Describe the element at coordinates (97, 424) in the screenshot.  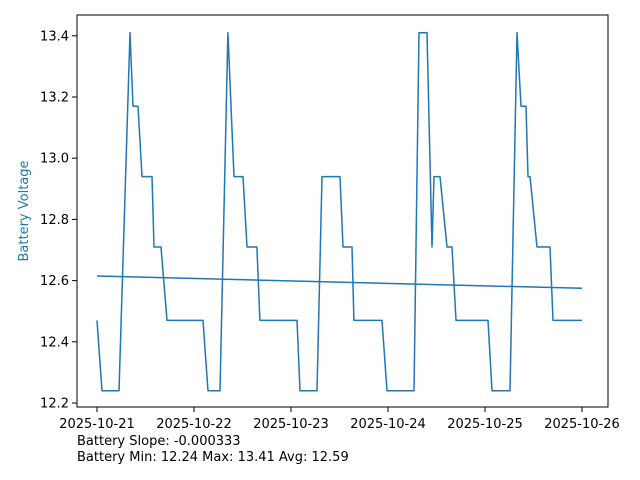
I see `x-tick-label: 2025-10-21` at that location.